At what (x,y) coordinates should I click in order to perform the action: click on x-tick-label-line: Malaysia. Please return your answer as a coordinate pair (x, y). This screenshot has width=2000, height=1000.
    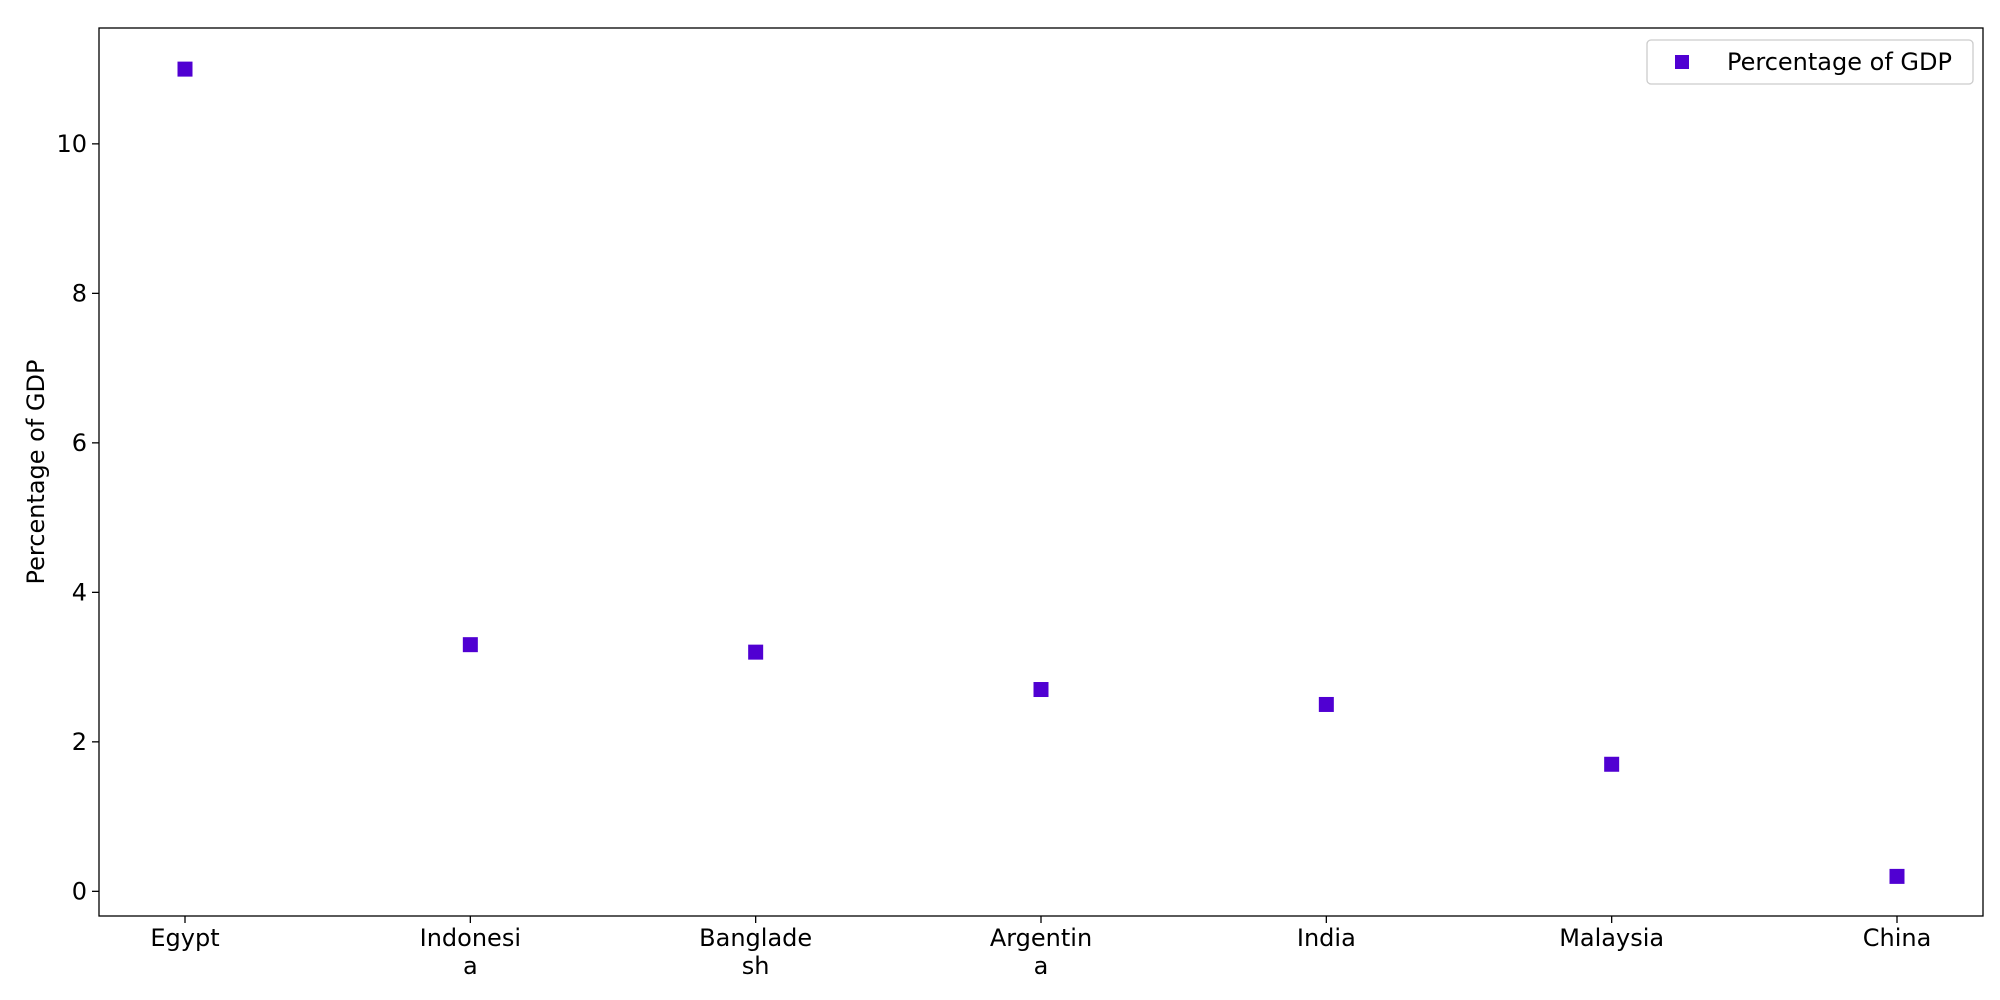
    Looking at the image, I should click on (1611, 938).